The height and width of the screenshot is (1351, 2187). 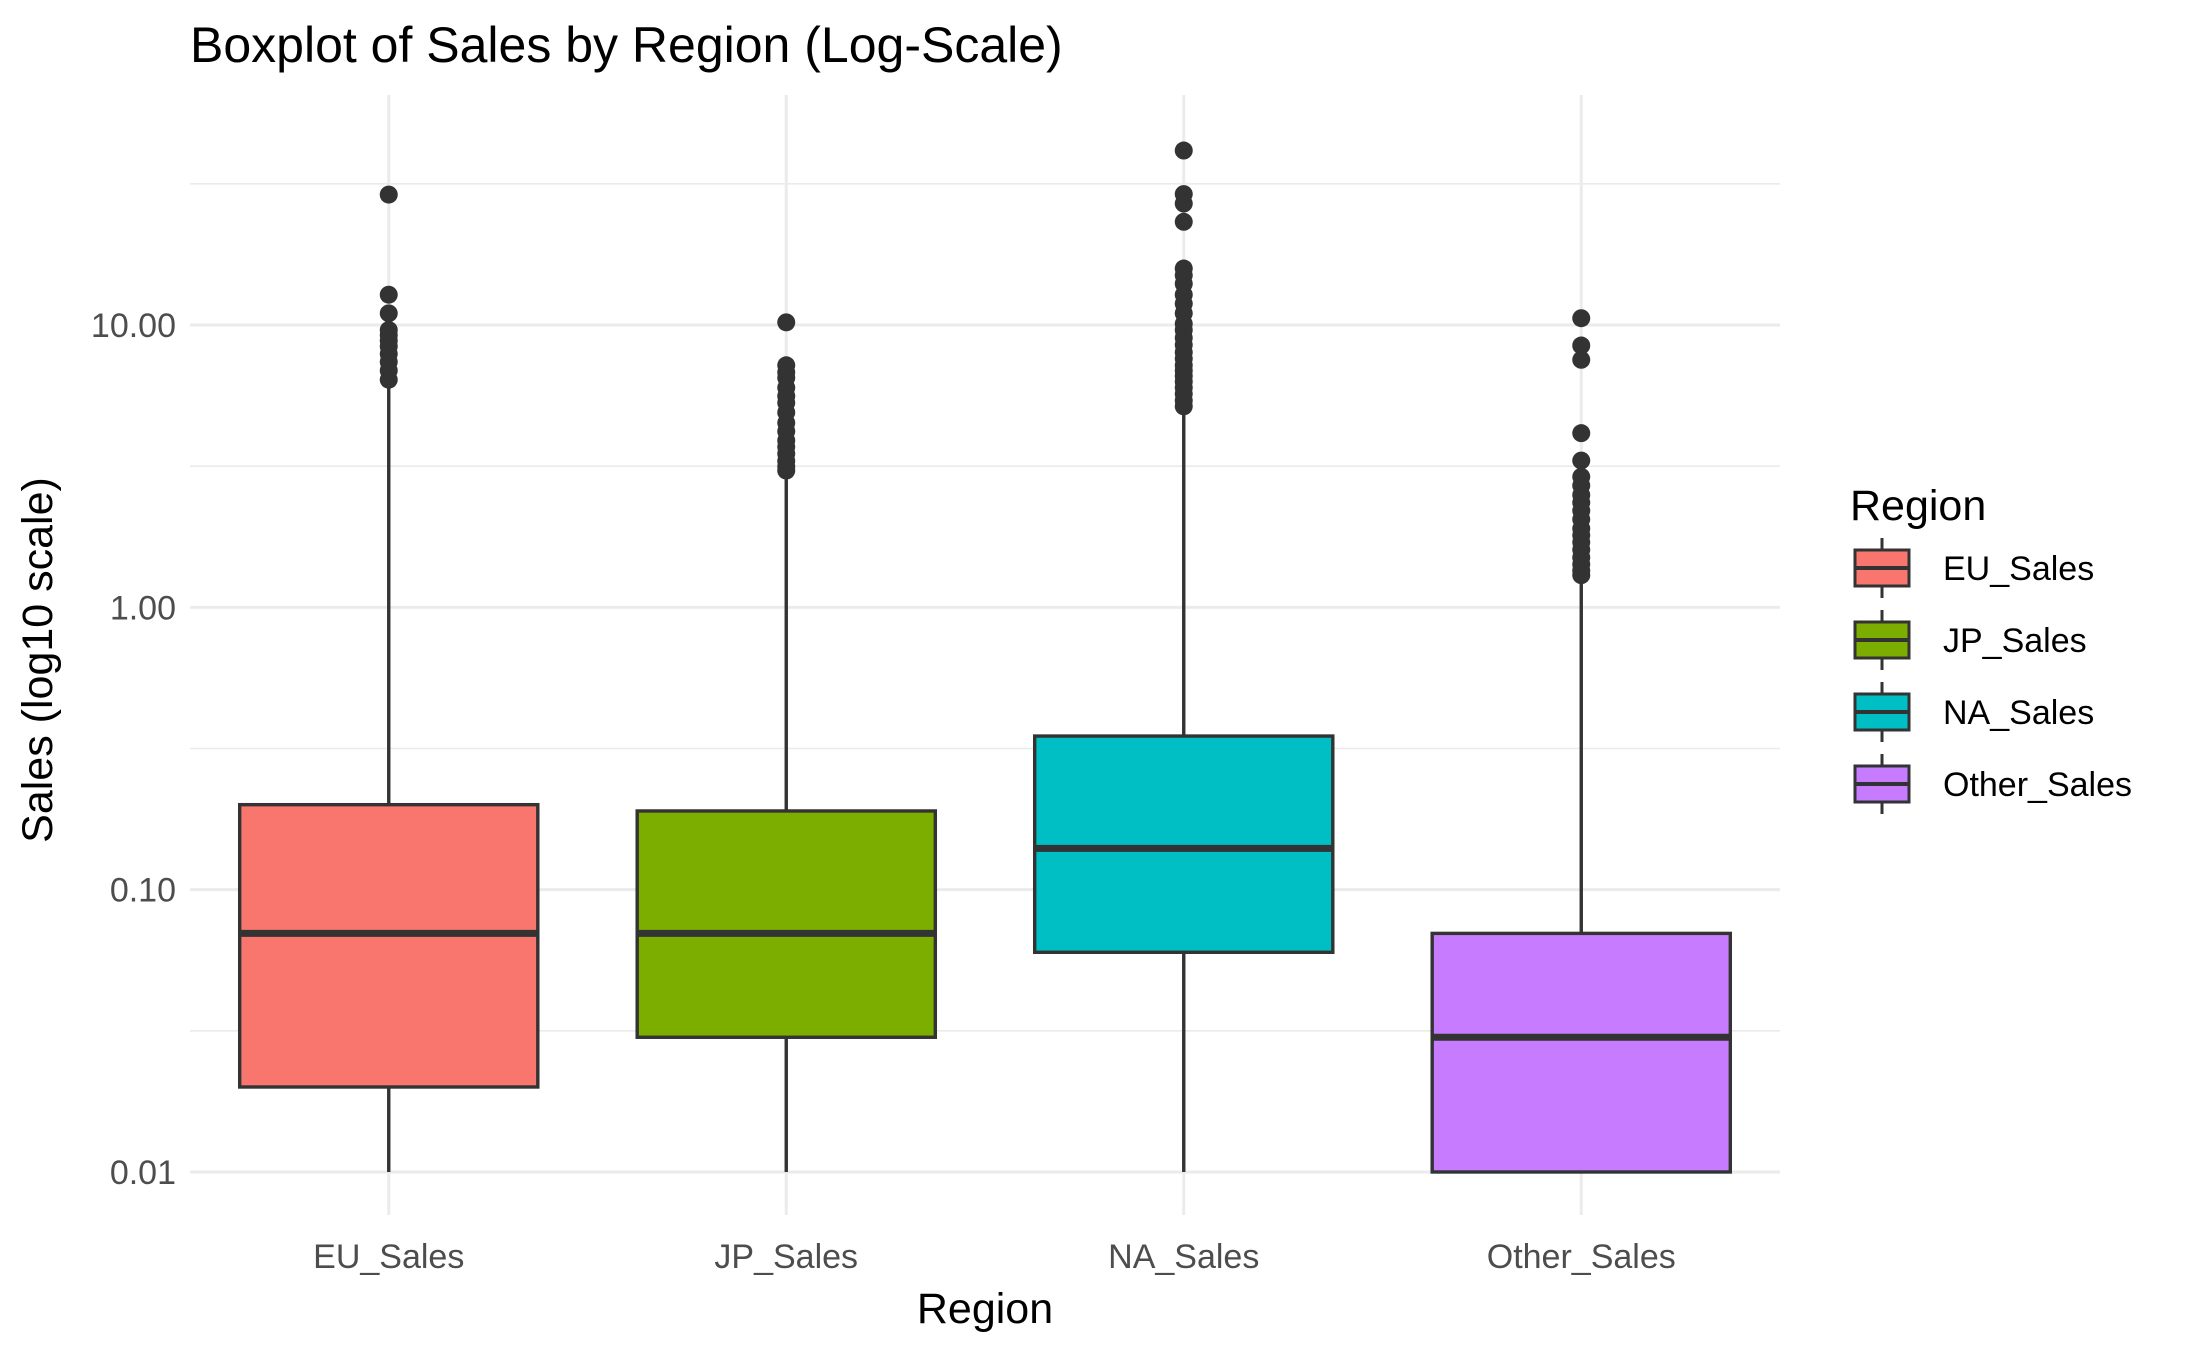 What do you see at coordinates (1918, 506) in the screenshot?
I see `legend-title: Region` at bounding box center [1918, 506].